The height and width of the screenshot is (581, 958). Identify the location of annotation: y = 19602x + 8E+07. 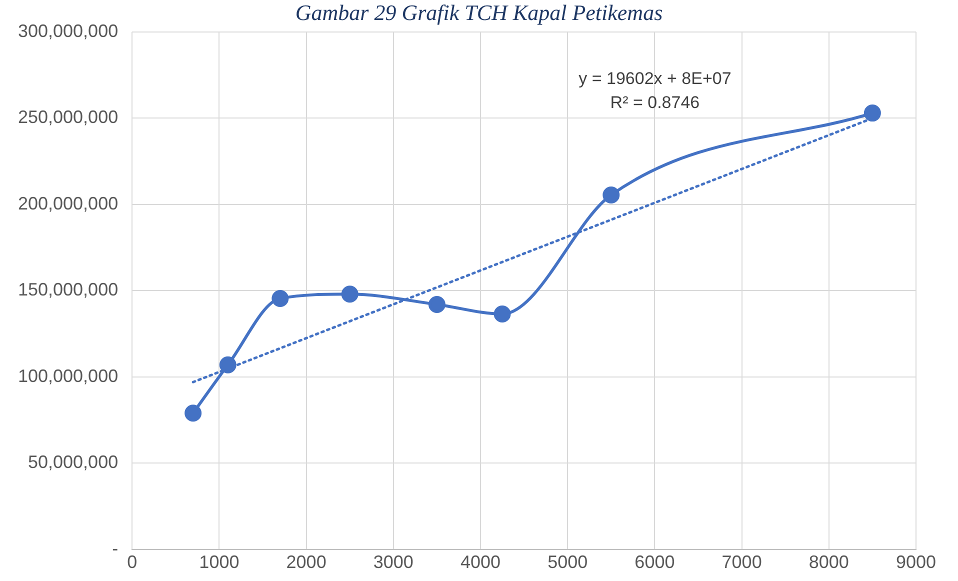
(655, 78).